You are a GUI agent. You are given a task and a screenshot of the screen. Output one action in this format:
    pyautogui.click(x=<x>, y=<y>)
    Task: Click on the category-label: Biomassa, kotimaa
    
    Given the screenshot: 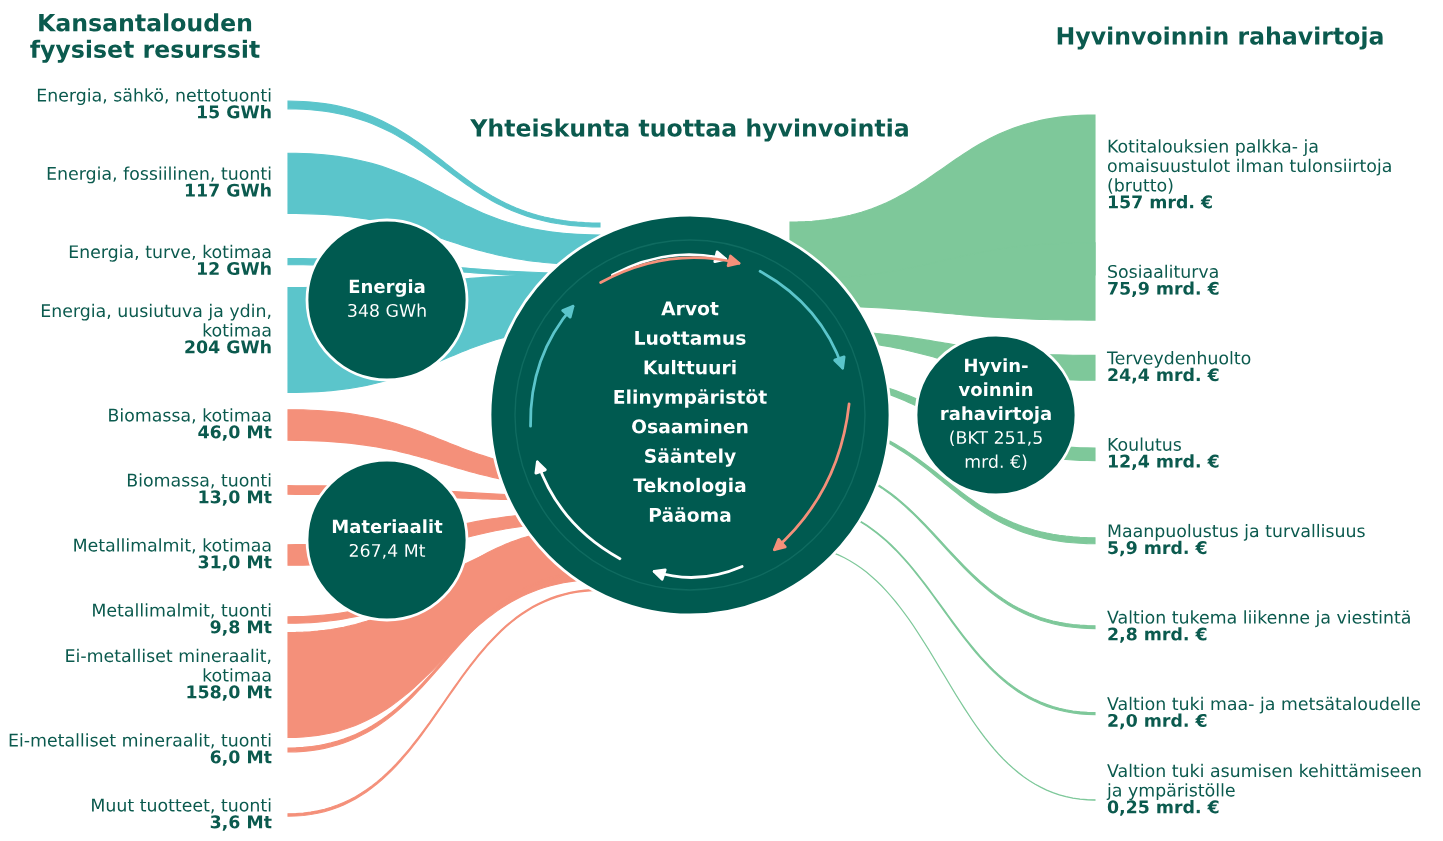 What is the action you would take?
    pyautogui.click(x=190, y=416)
    